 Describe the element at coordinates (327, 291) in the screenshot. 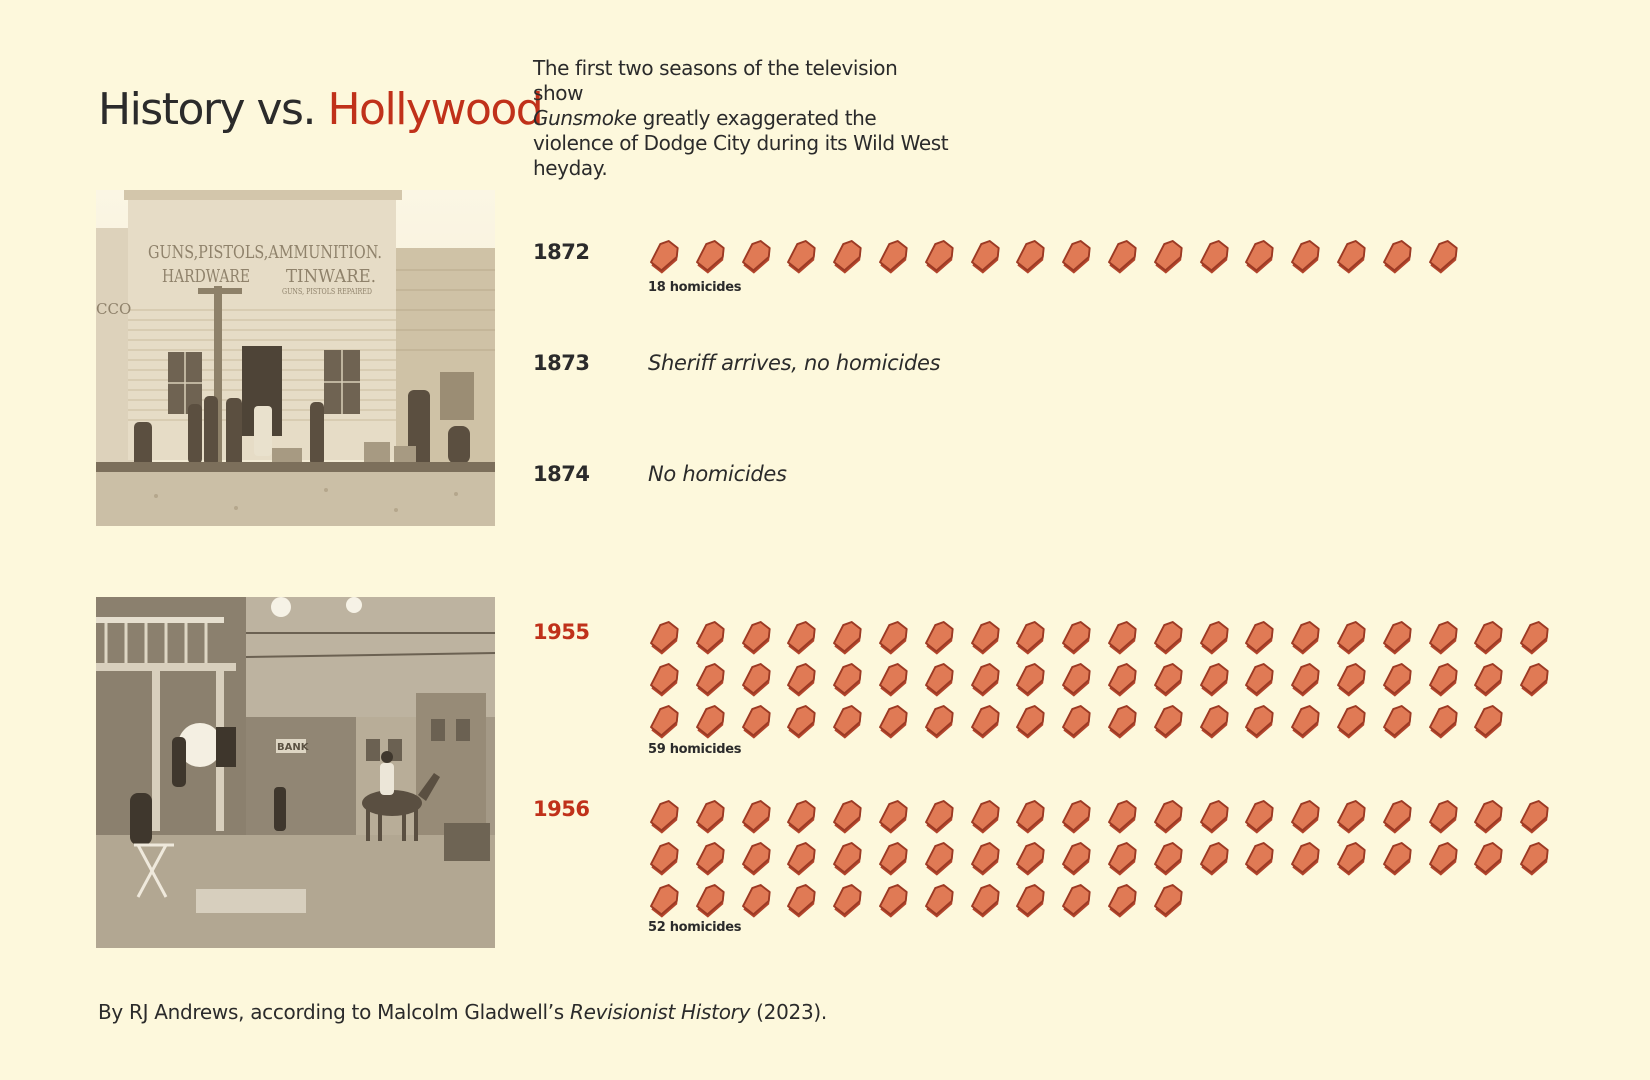

I see `historic-sign-3: GUNS, PISTOLS REPAIRED` at that location.